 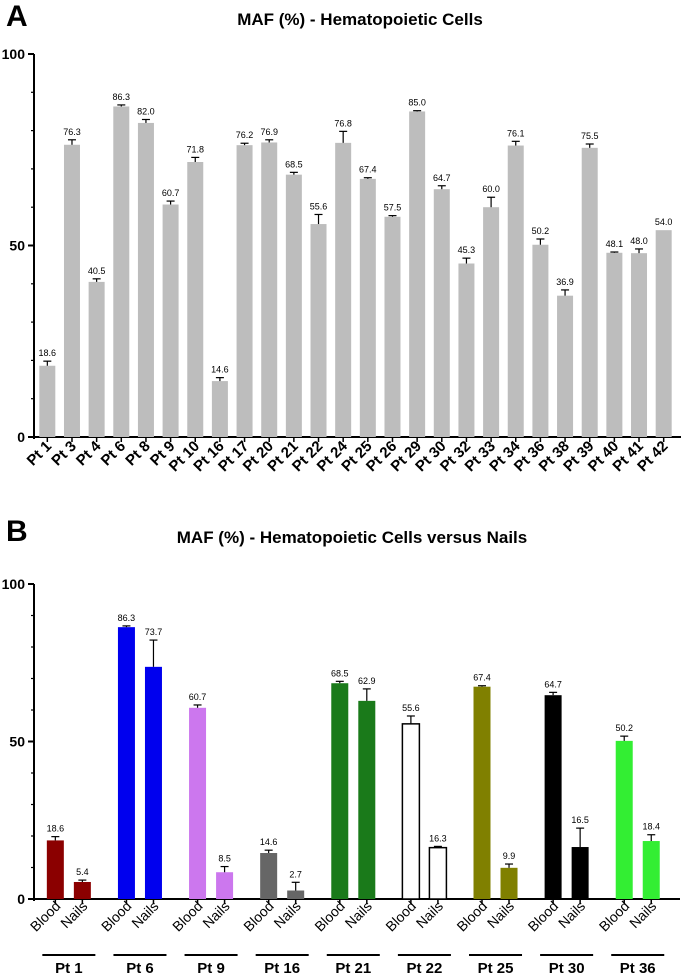 What do you see at coordinates (140, 968) in the screenshot?
I see `panel-b-group-label: Pt 6` at bounding box center [140, 968].